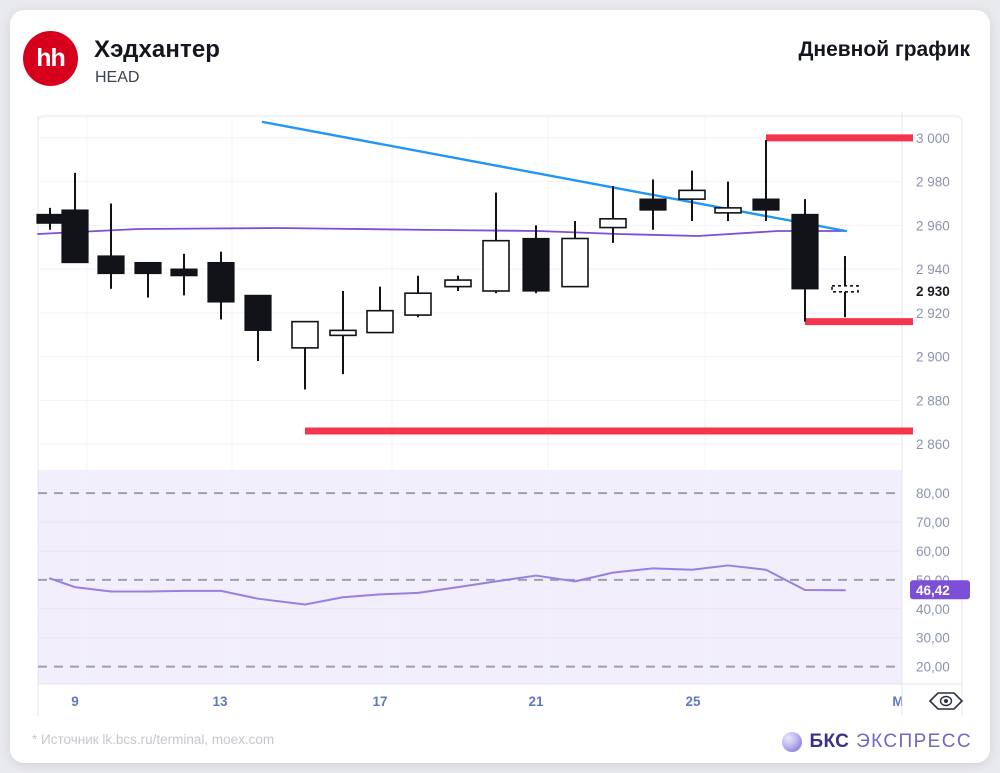 The image size is (1000, 773). Describe the element at coordinates (933, 444) in the screenshot. I see `price-axis-tick: 2 860` at that location.